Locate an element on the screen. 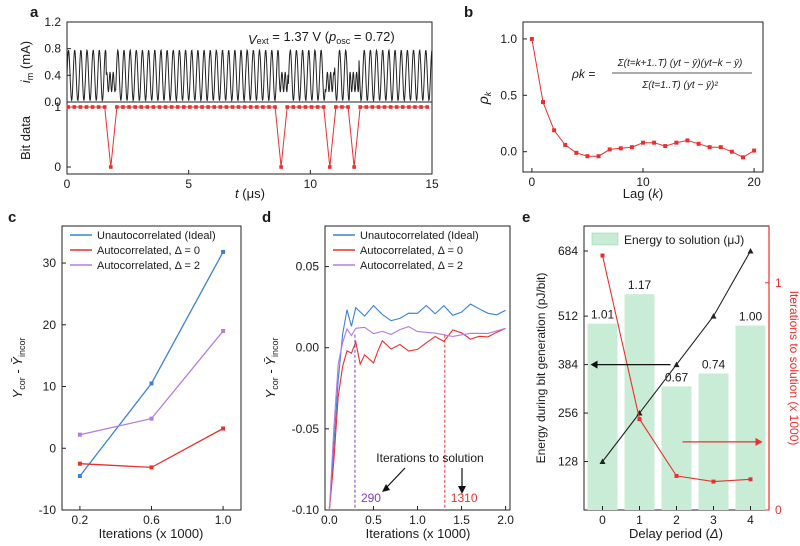  xtick-label-e: 0 is located at coordinates (602, 520).